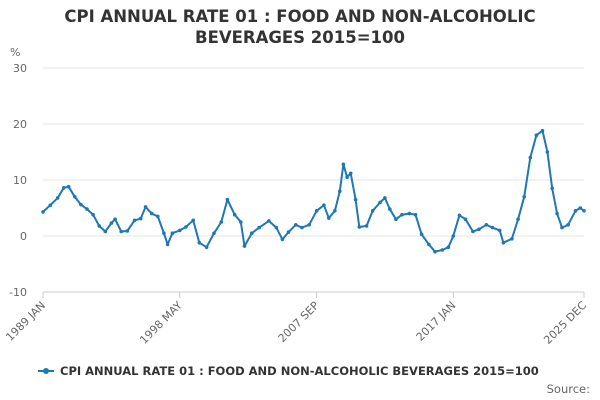 This screenshot has width=600, height=400. I want to click on y-tick-label: 20, so click(20, 124).